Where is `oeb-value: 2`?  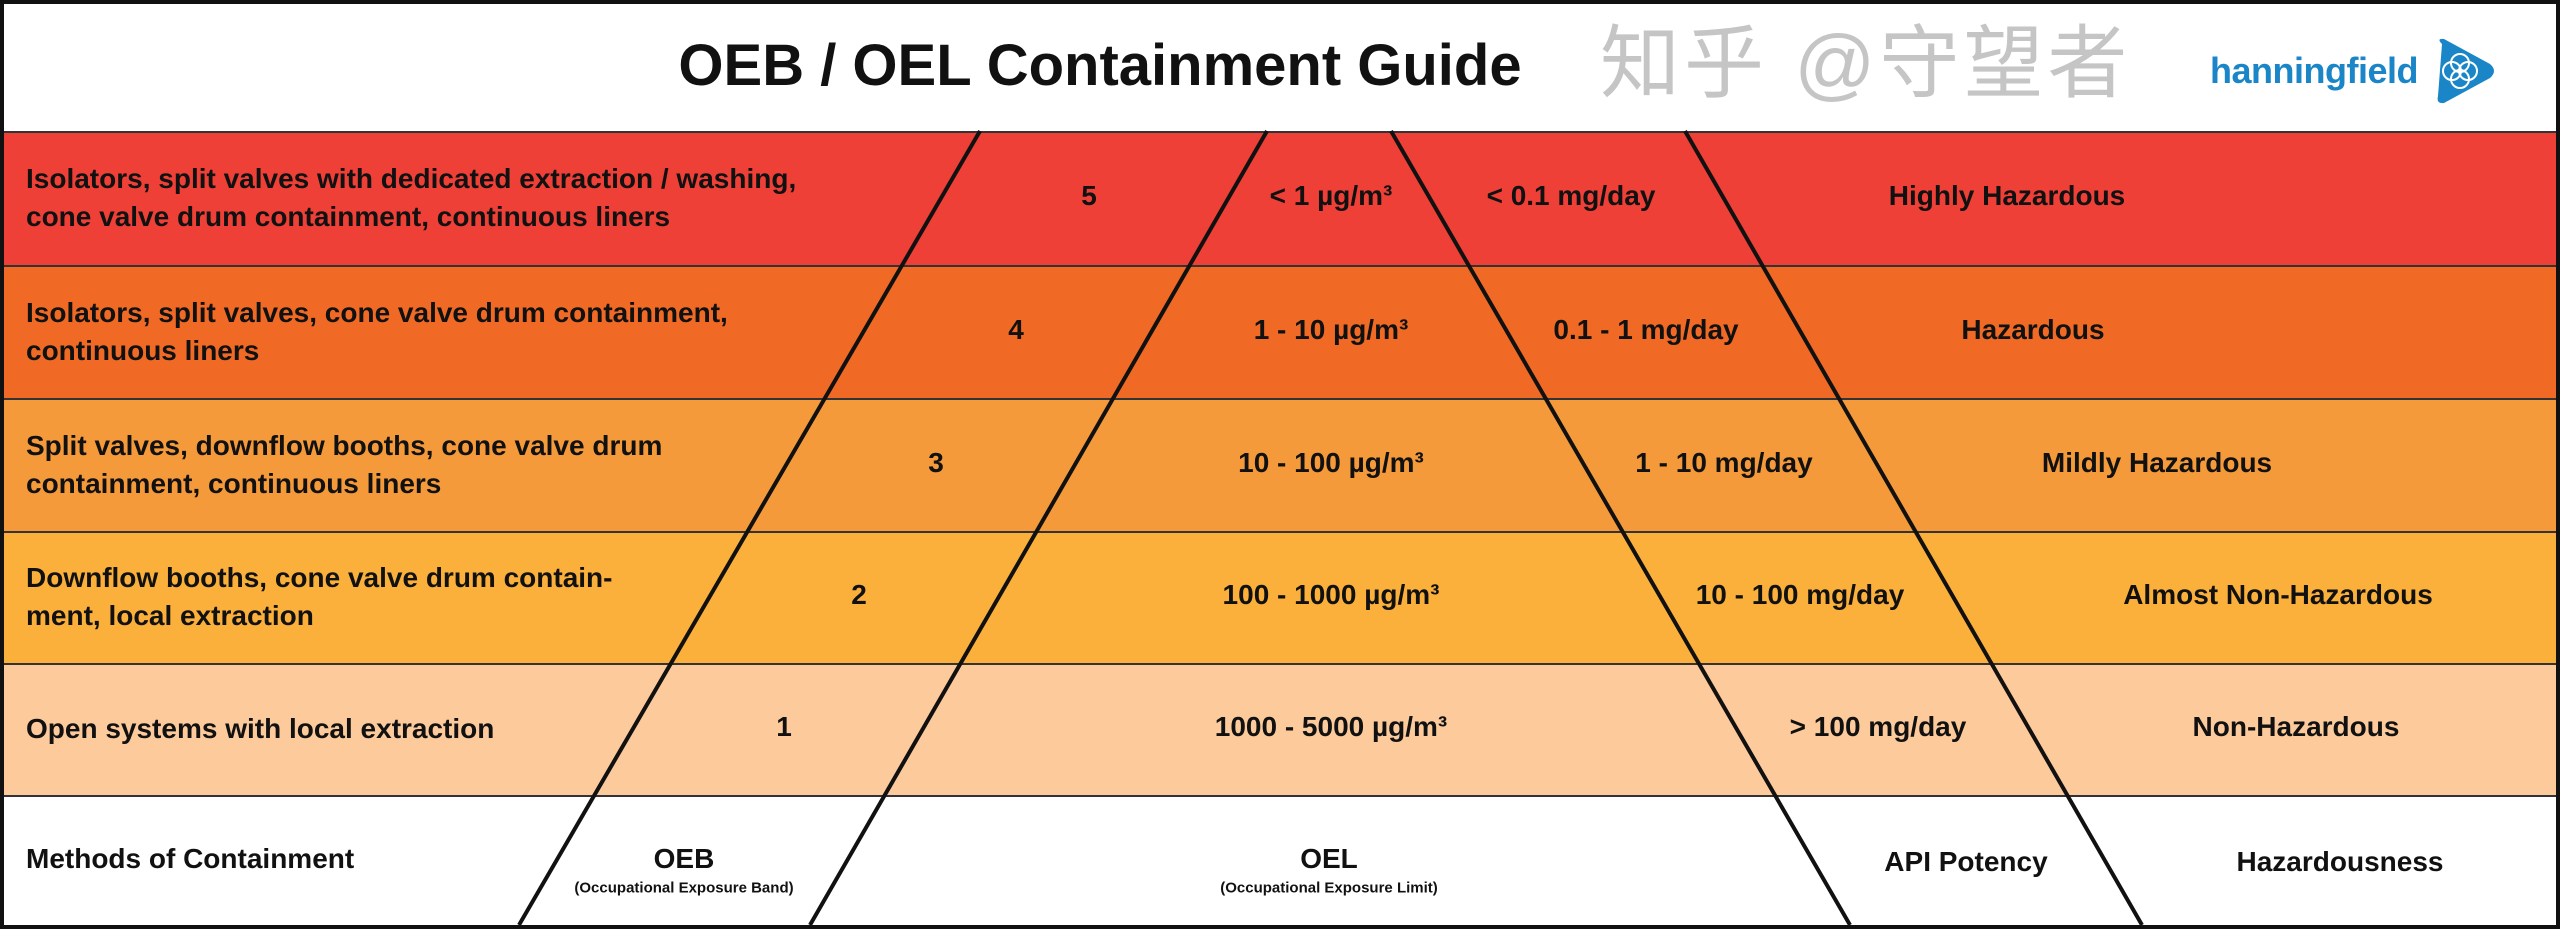 oeb-value: 2 is located at coordinates (859, 594).